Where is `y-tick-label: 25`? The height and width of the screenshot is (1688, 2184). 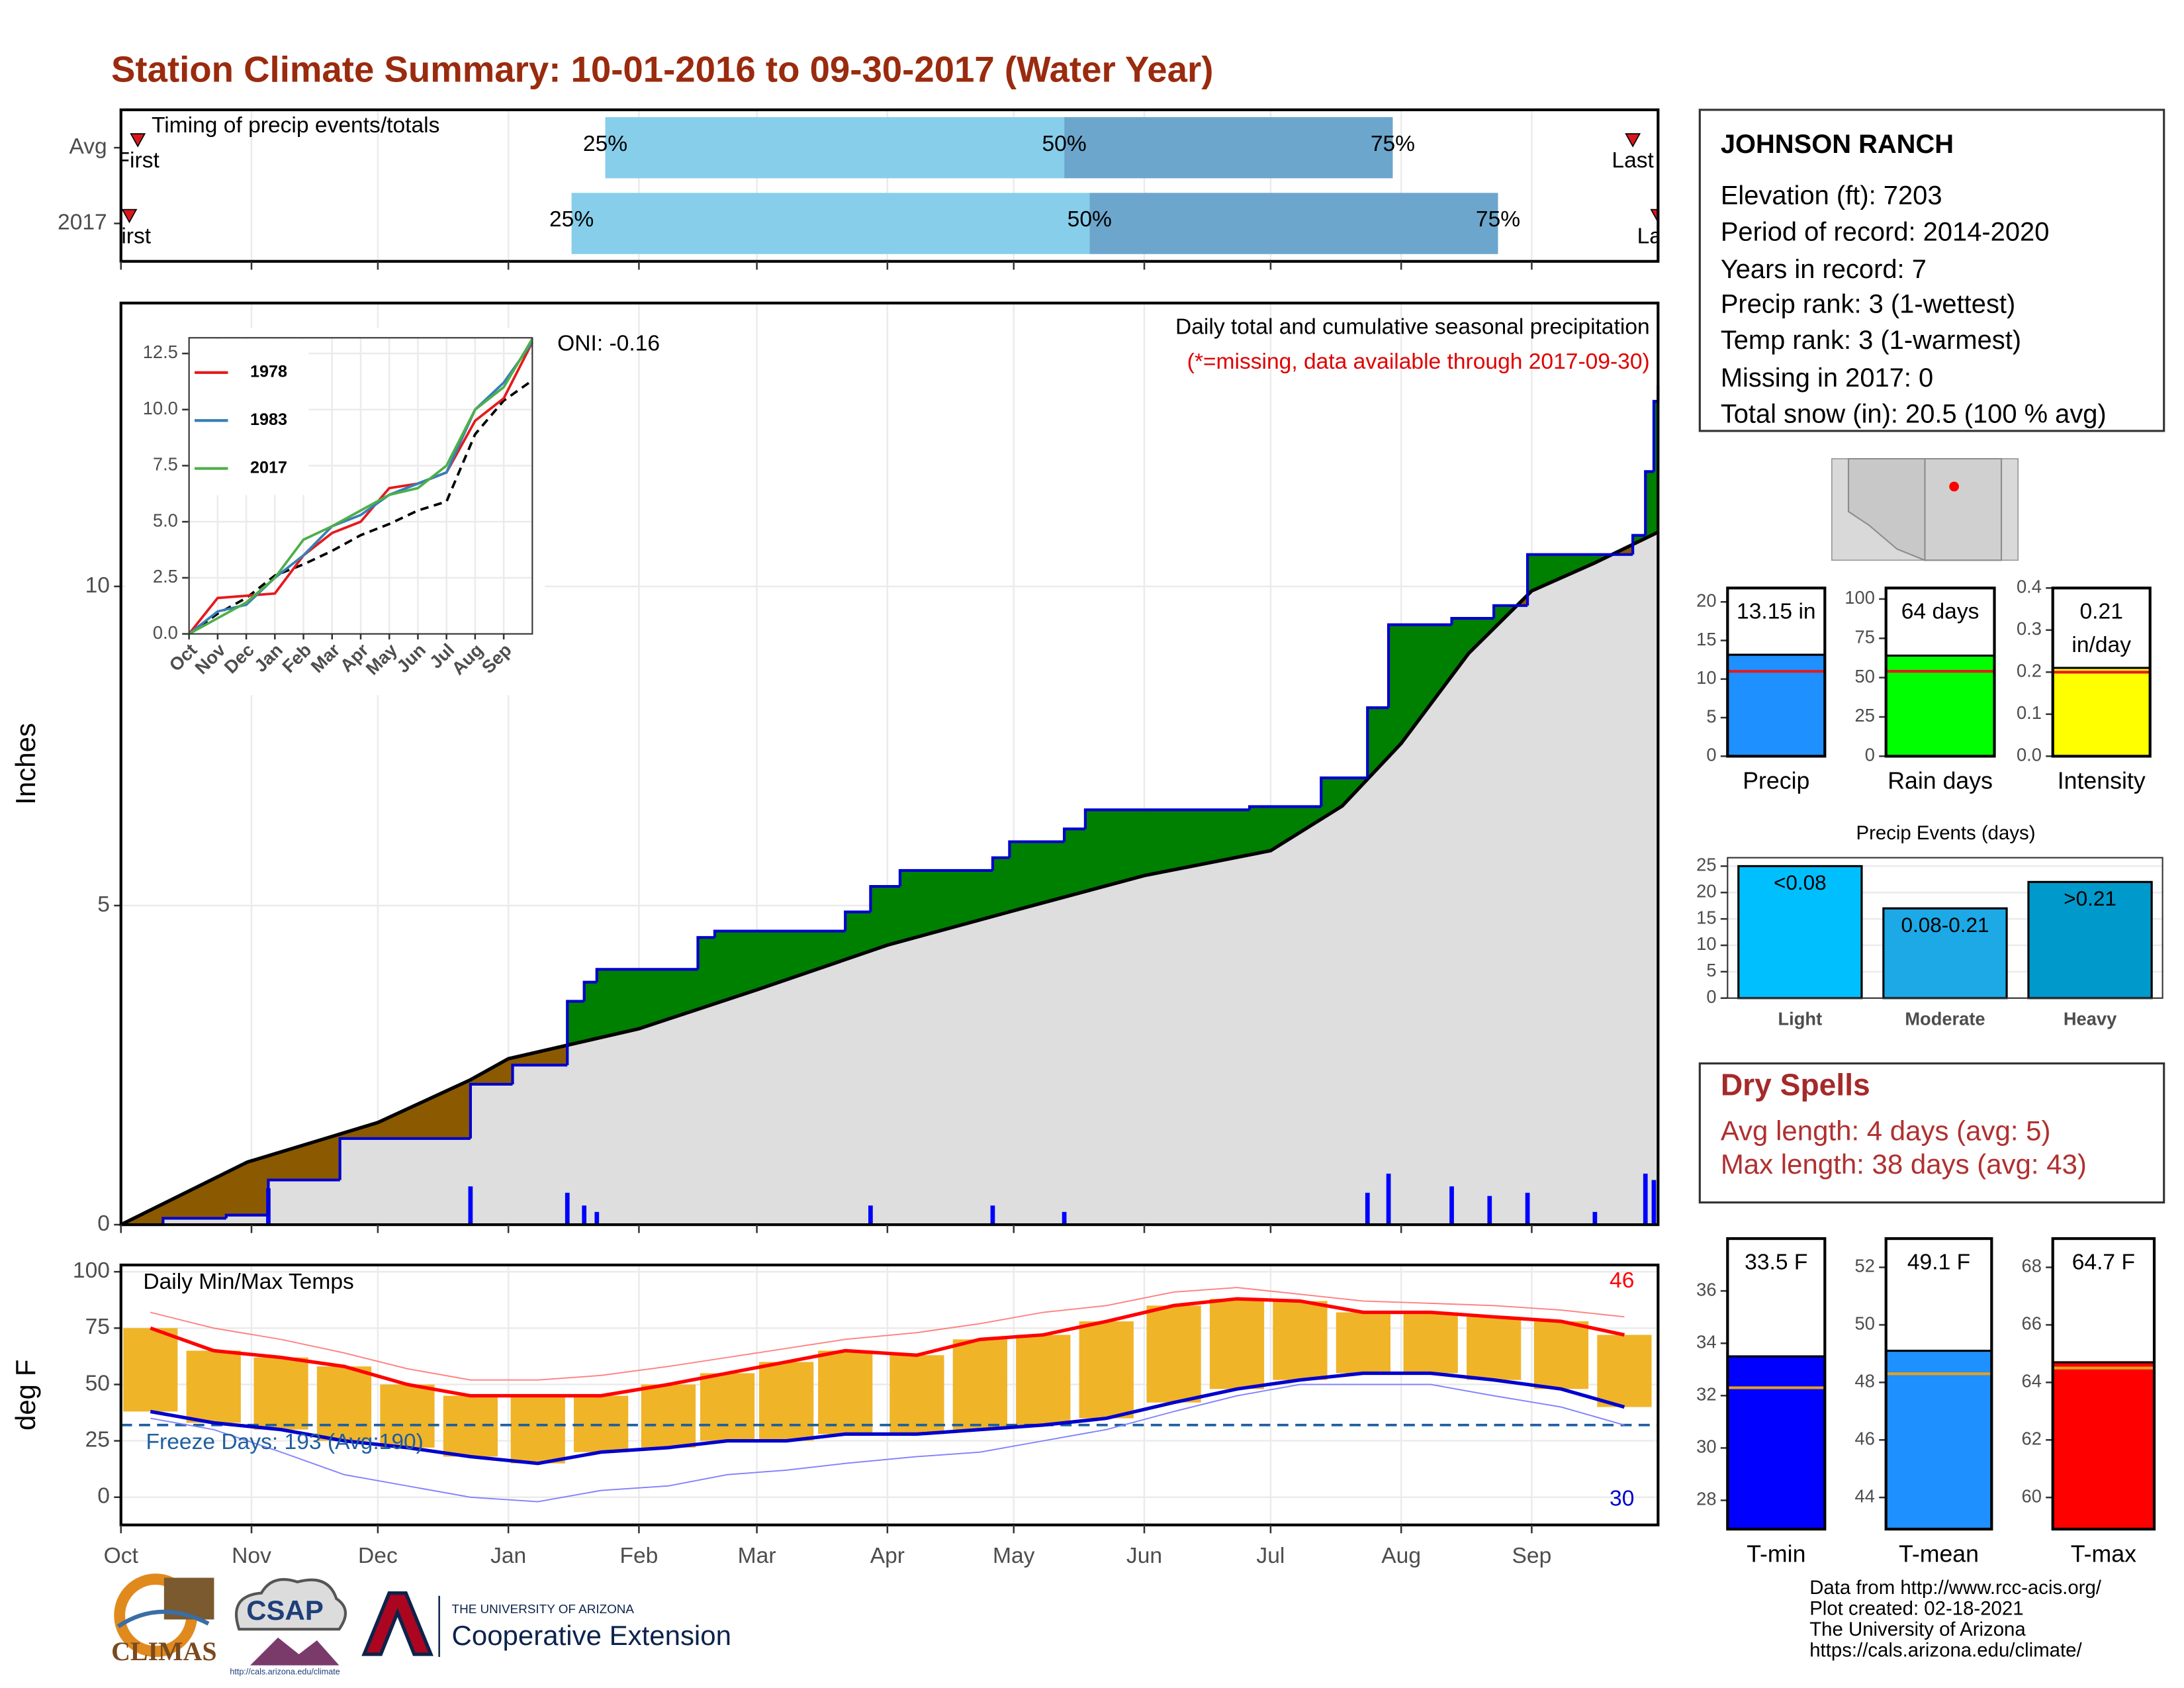 y-tick-label: 25 is located at coordinates (97, 1440).